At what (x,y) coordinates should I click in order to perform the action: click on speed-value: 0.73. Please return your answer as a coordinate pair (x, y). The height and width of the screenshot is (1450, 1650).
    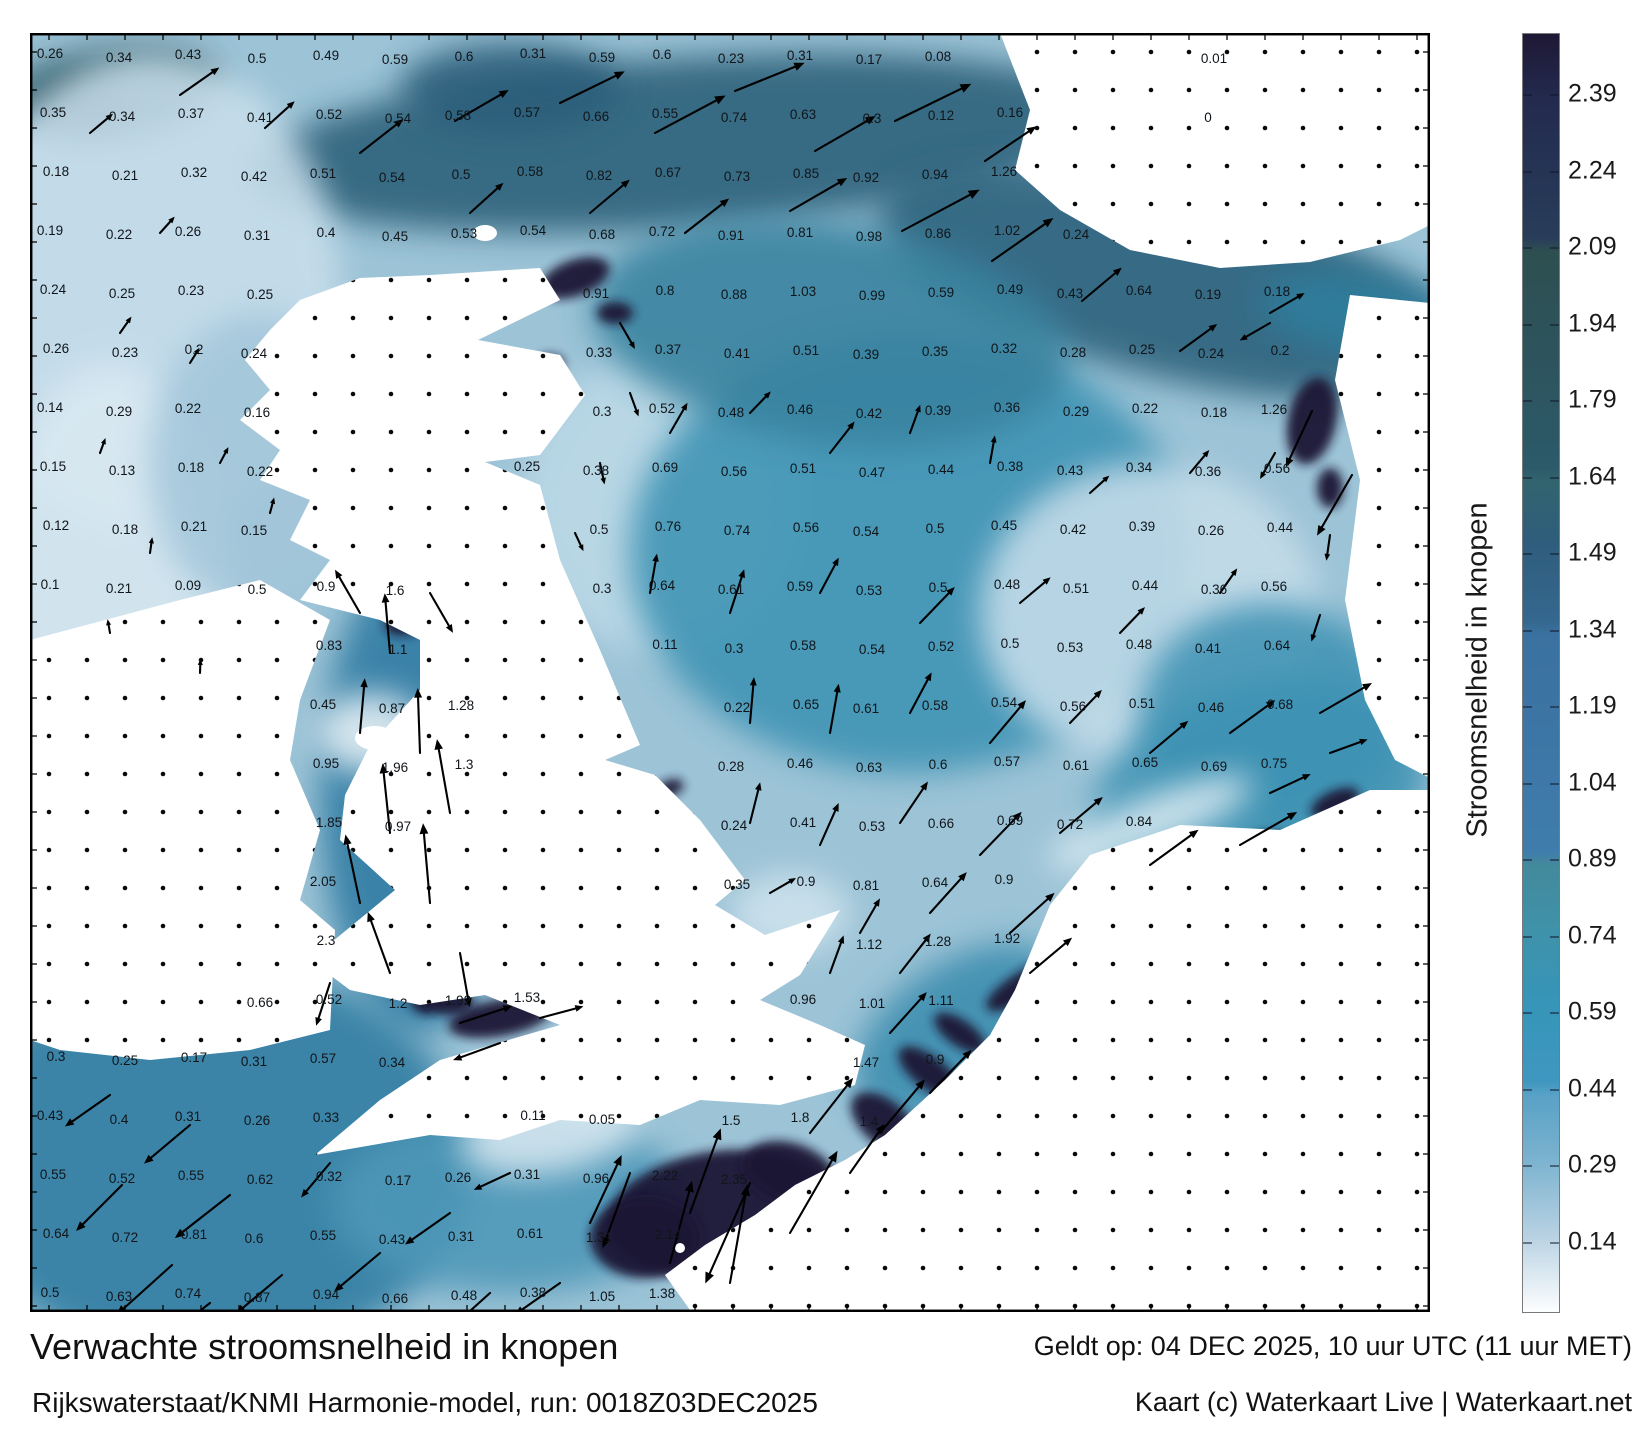
    Looking at the image, I should click on (737, 176).